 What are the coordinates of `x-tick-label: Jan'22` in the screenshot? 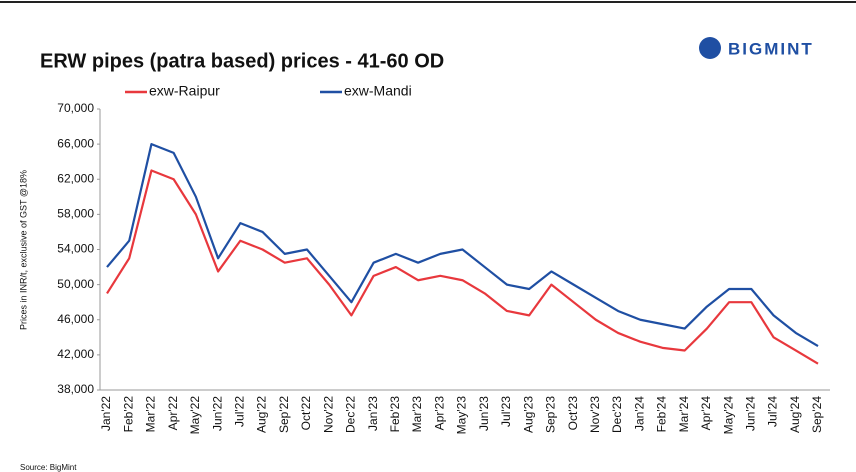 It's located at (106, 413).